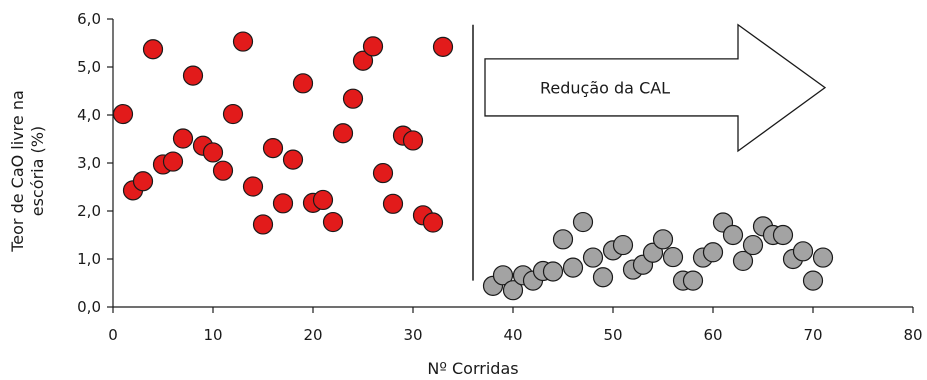 Image resolution: width=927 pixels, height=380 pixels. I want to click on arrow-shape, so click(655, 88).